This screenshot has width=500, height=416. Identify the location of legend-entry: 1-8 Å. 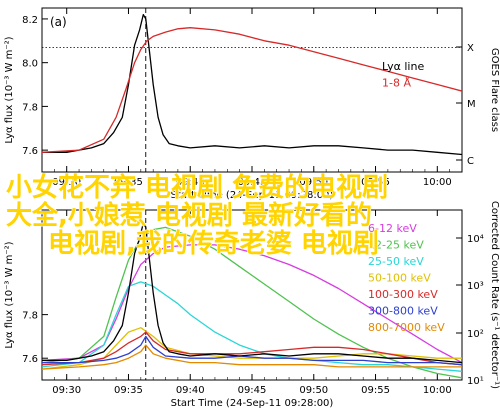
(396, 83).